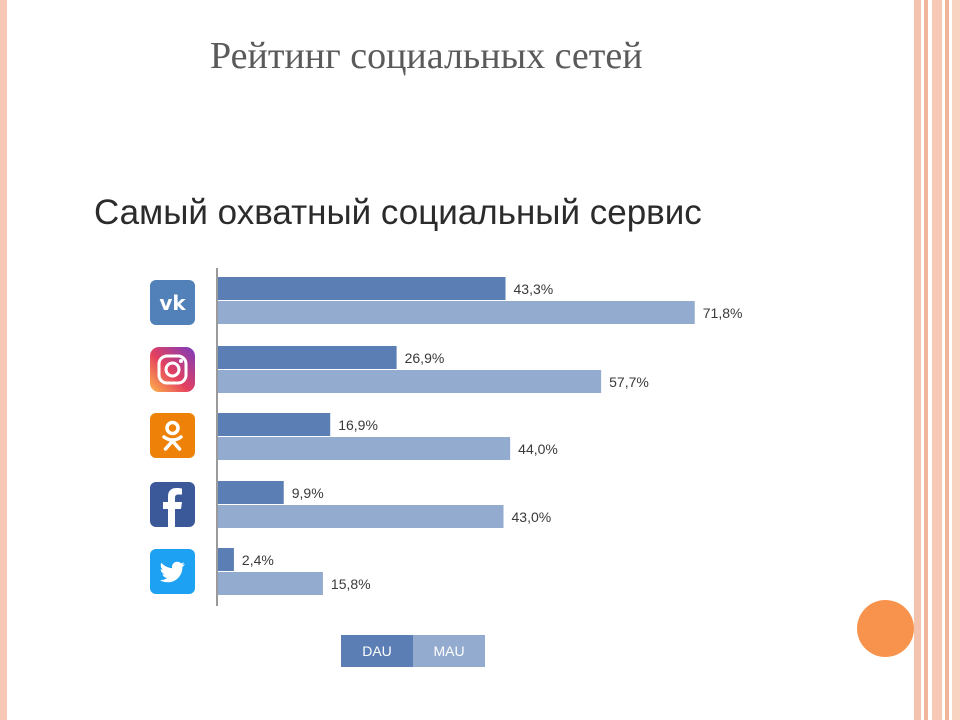 Image resolution: width=960 pixels, height=720 pixels. What do you see at coordinates (364, 448) in the screenshot?
I see `bar-mau-odnoklassniki` at bounding box center [364, 448].